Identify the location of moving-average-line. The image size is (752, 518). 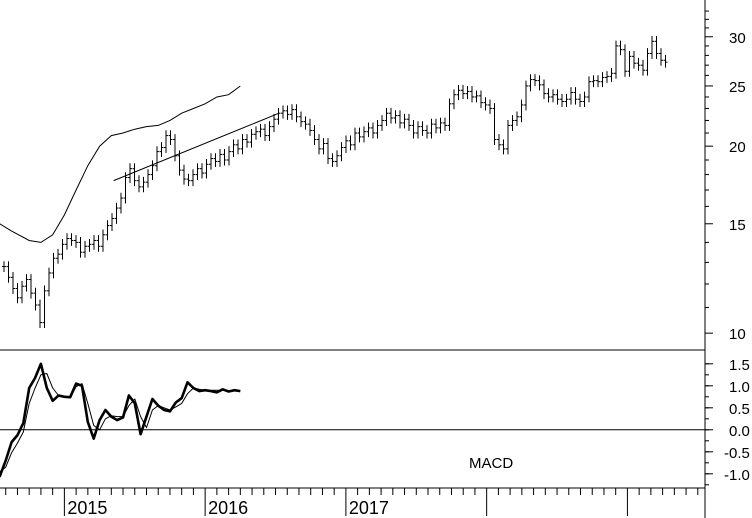
(120, 164).